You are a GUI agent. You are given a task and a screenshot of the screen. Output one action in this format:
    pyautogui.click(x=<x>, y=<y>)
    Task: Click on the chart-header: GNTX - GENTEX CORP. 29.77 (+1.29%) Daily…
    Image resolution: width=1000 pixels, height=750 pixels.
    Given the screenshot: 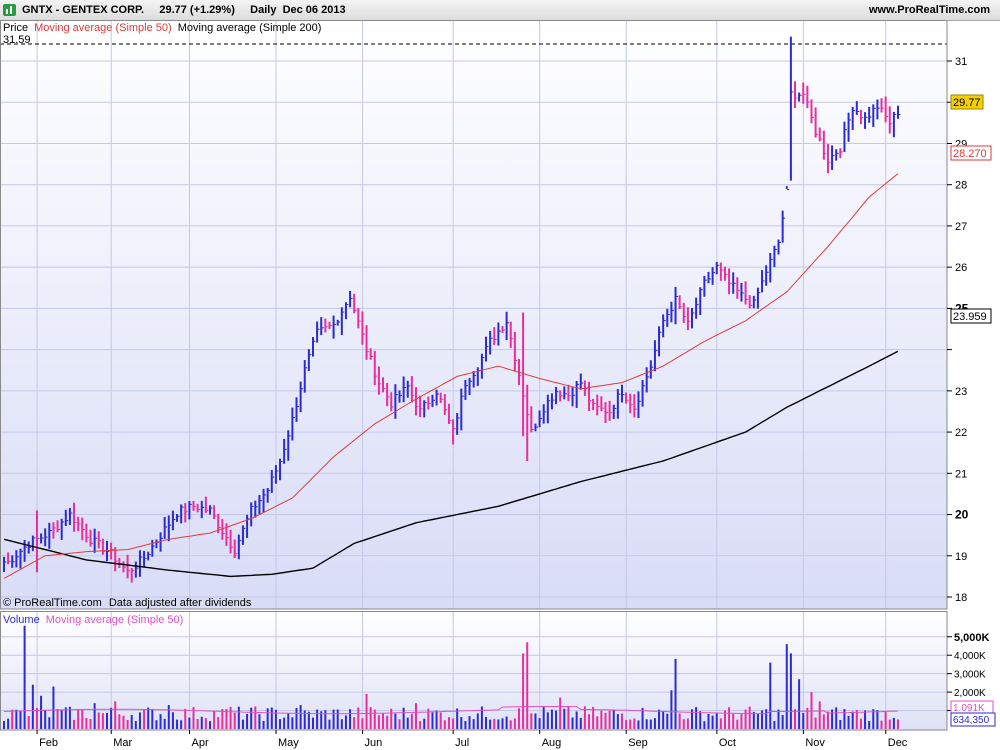 What is the action you would take?
    pyautogui.click(x=500, y=10)
    